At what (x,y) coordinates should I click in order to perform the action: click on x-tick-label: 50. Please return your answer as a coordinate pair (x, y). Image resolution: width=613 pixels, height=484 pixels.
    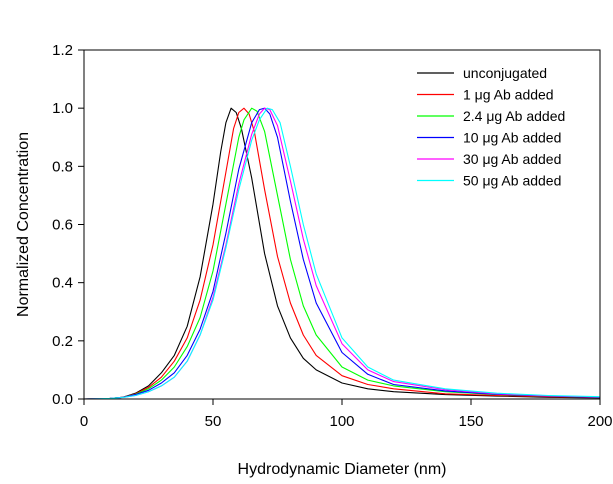
    Looking at the image, I should click on (213, 421).